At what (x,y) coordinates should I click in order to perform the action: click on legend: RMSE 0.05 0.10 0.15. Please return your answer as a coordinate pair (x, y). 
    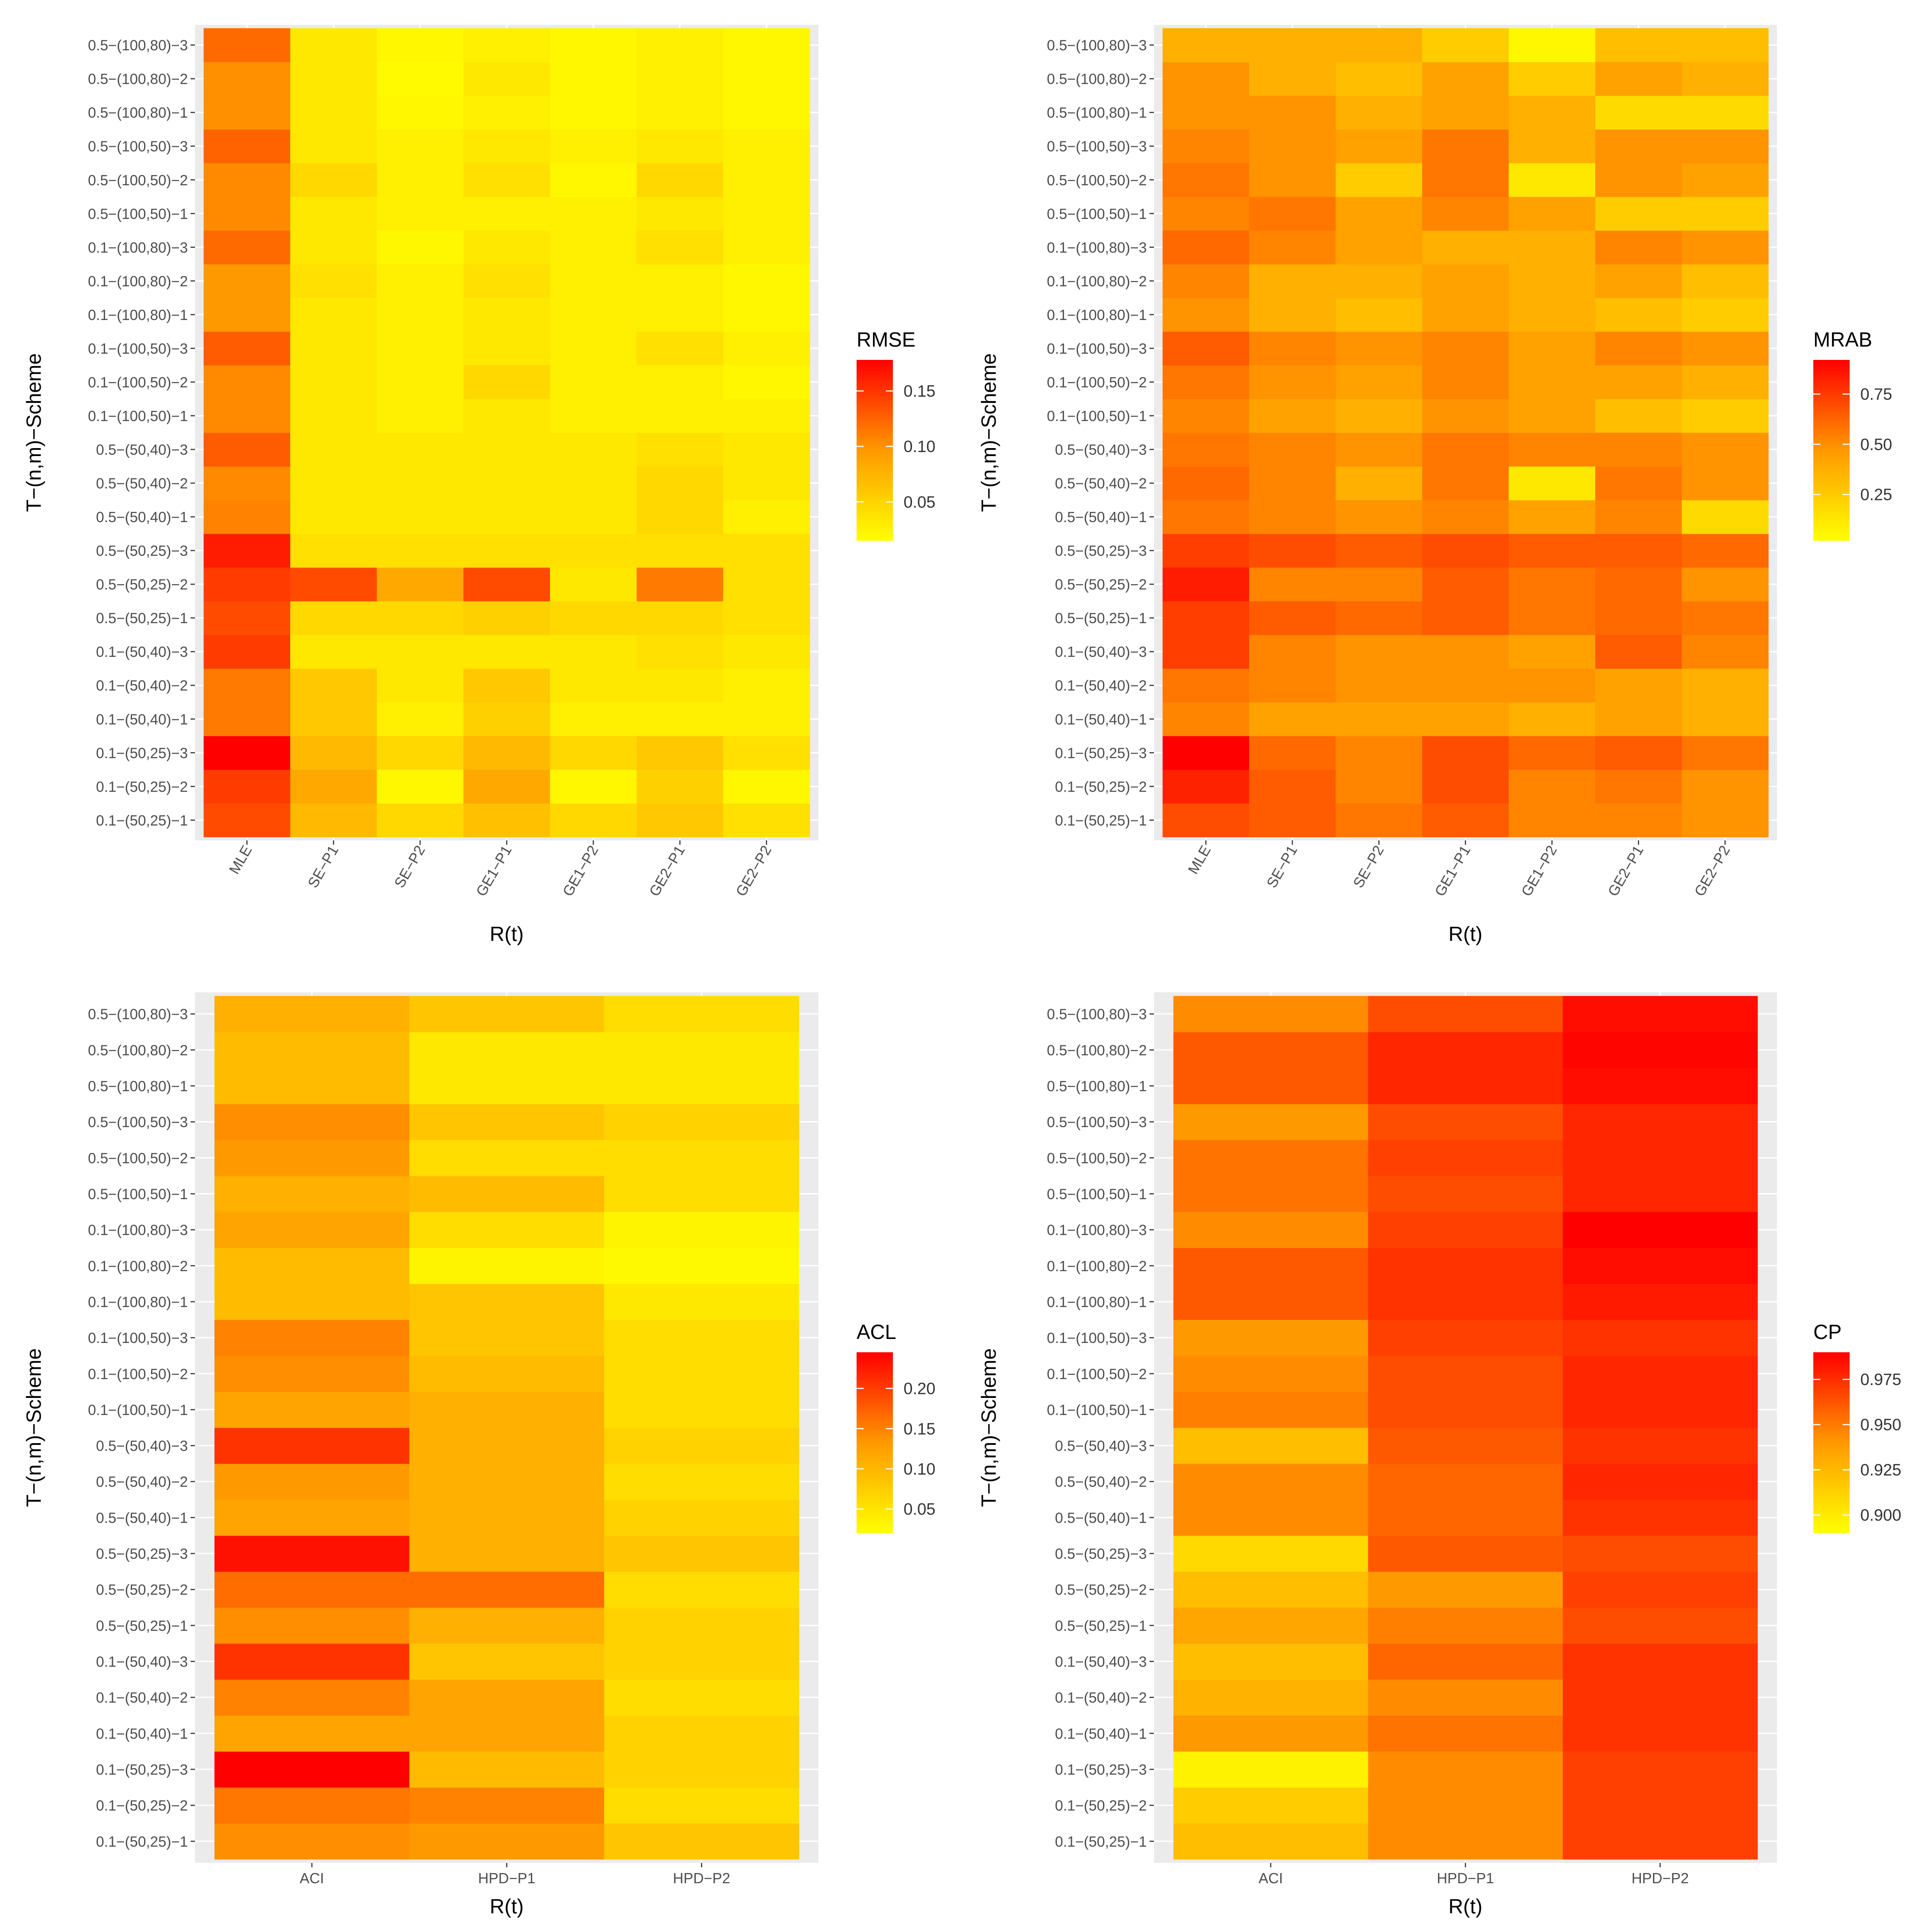
    Looking at the image, I should click on (896, 434).